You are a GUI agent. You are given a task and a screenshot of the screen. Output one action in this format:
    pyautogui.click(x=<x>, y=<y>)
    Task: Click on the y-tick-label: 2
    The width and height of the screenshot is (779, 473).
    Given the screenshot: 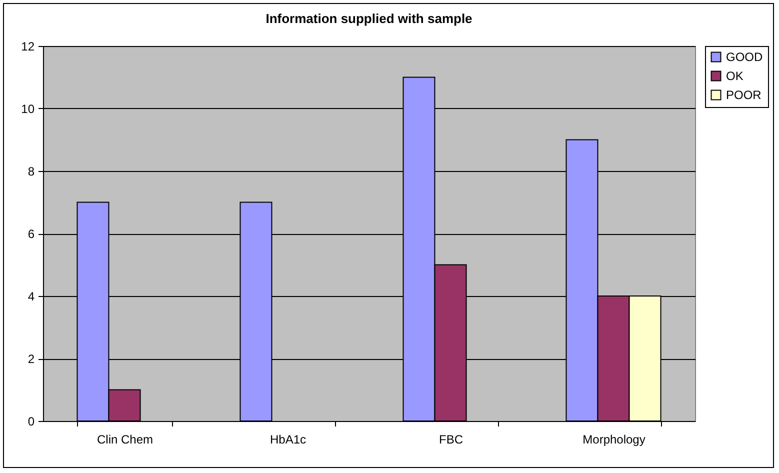 What is the action you would take?
    pyautogui.click(x=31, y=359)
    